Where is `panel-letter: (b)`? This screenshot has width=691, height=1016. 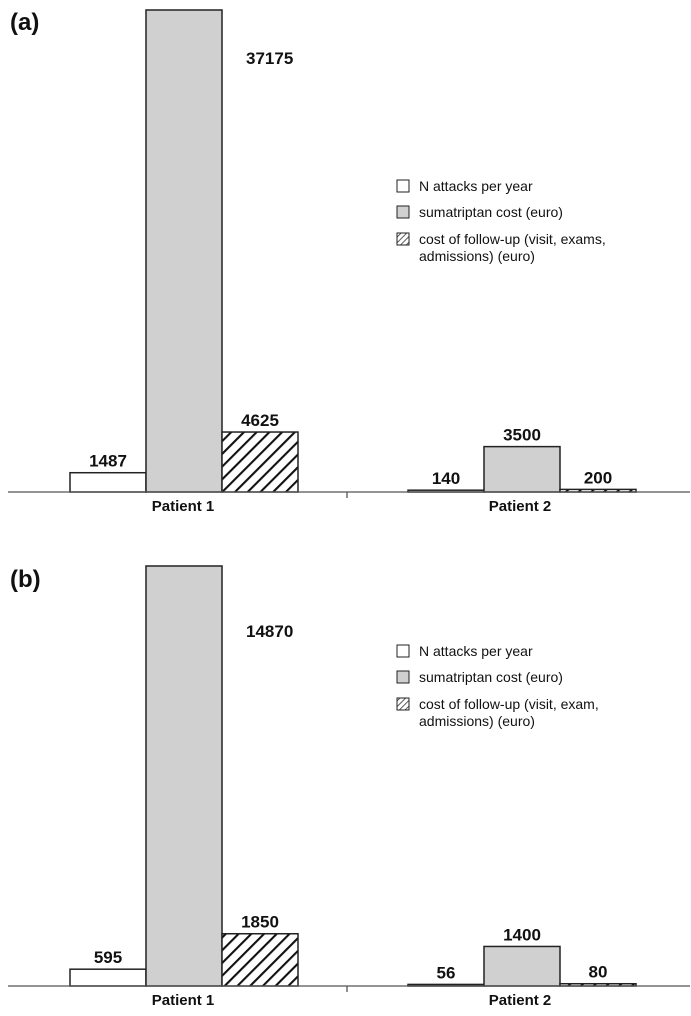
panel-letter: (b) is located at coordinates (25, 579).